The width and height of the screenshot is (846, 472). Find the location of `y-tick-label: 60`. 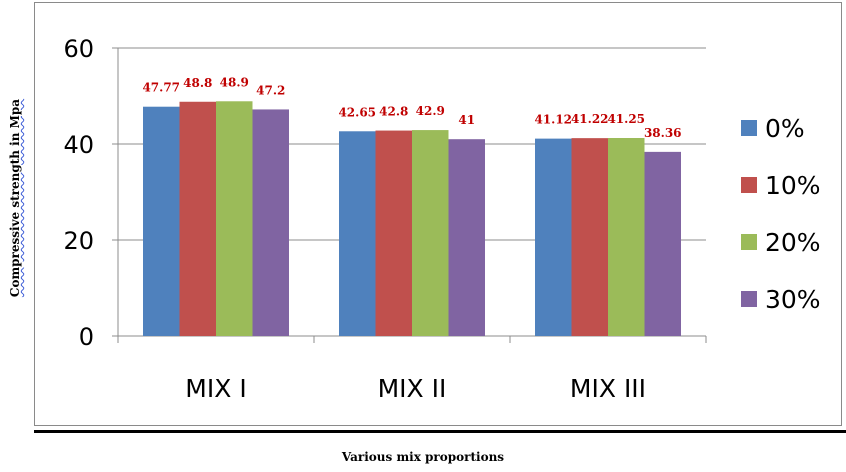

y-tick-label: 60 is located at coordinates (78, 49).